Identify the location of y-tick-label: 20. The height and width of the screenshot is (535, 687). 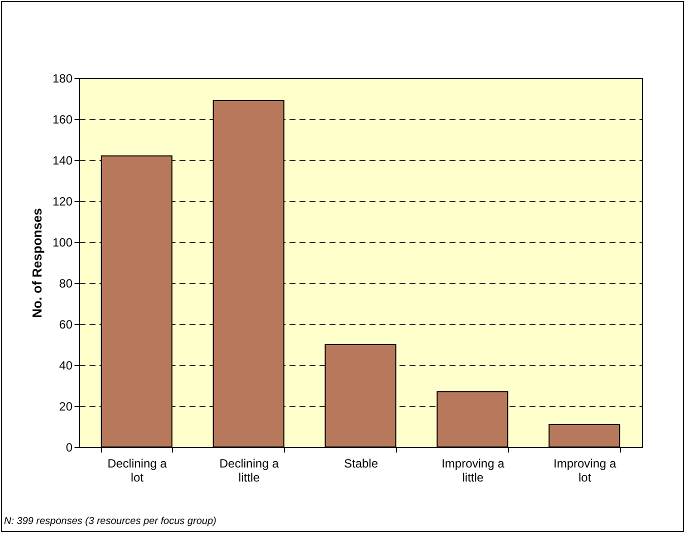
(66, 407).